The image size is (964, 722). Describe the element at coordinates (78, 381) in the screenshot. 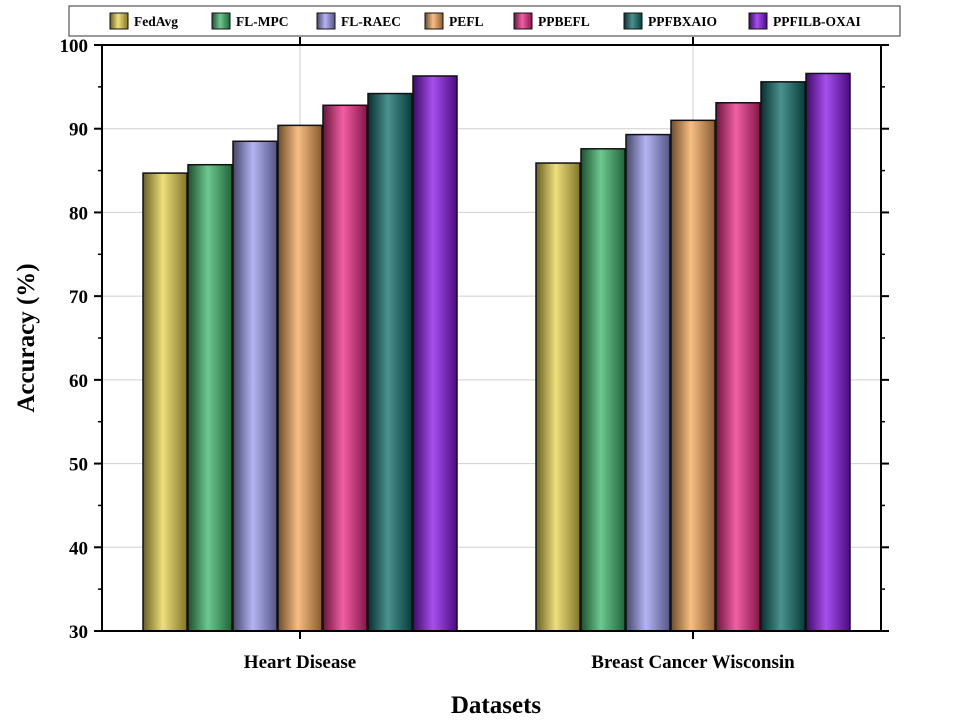

I see `y-tick-label: 60` at that location.